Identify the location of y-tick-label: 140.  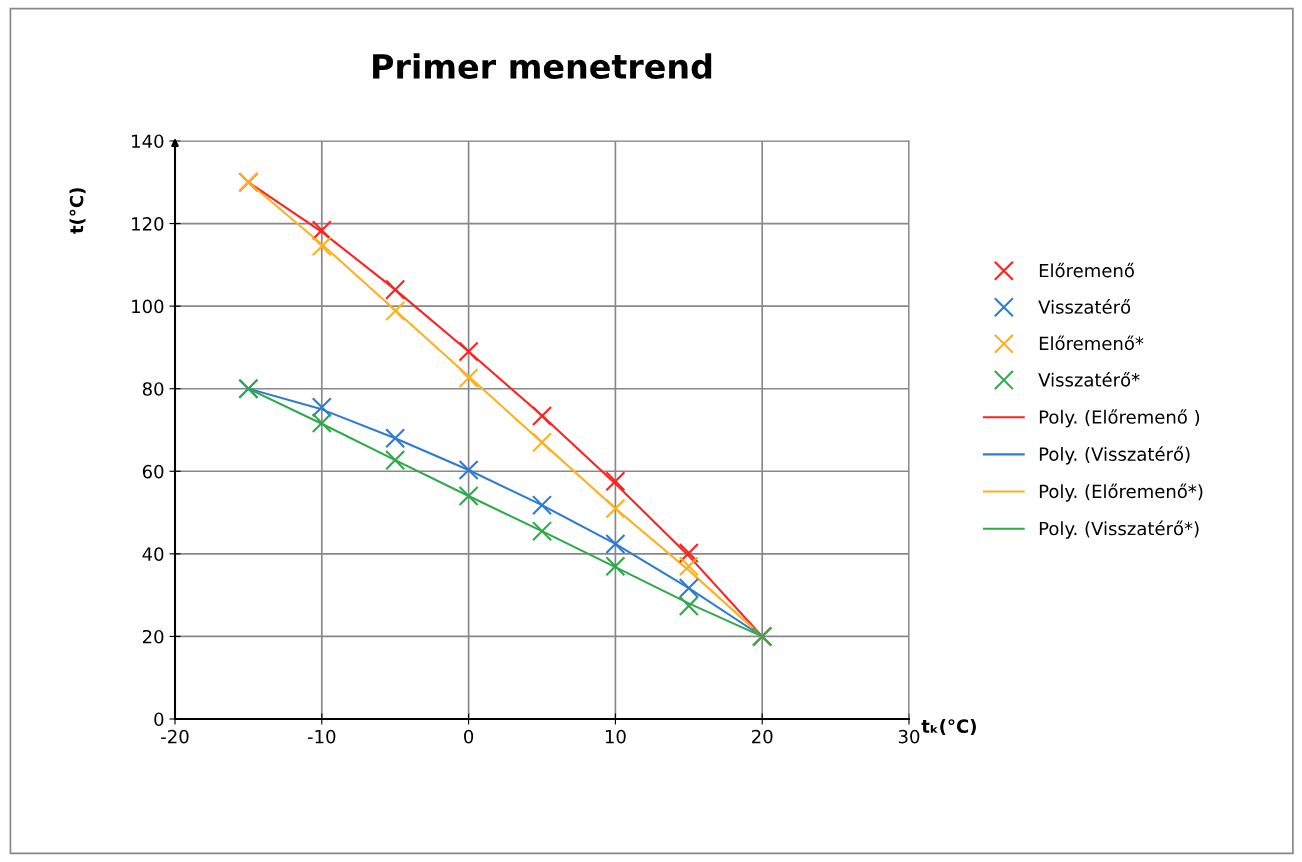
(148, 141).